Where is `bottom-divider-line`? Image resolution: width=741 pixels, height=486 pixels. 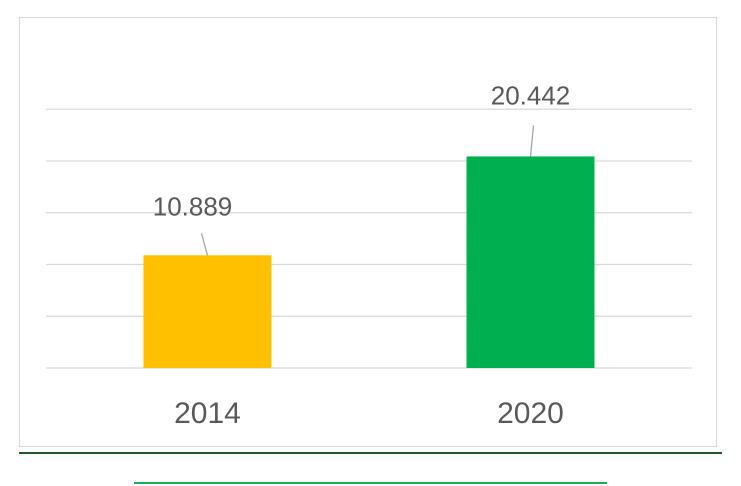 bottom-divider-line is located at coordinates (370, 453).